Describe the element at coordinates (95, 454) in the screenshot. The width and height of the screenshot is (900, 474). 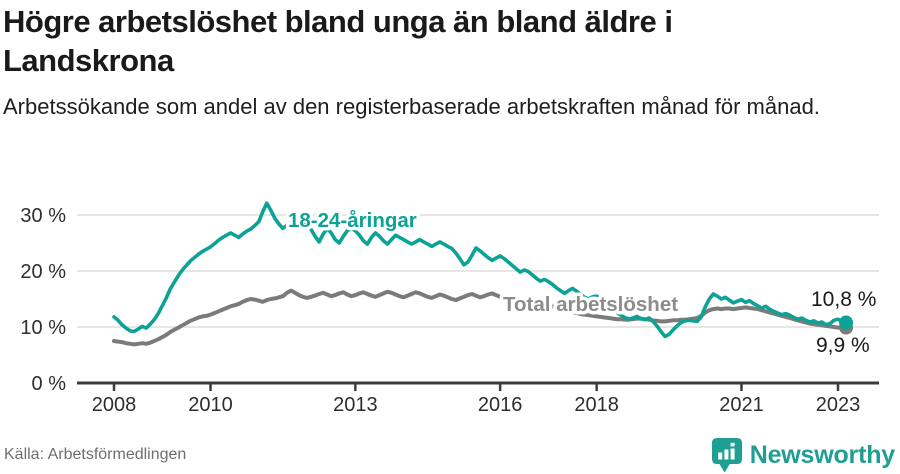
I see `source-note: Källa: Arbetsförmedlingen` at that location.